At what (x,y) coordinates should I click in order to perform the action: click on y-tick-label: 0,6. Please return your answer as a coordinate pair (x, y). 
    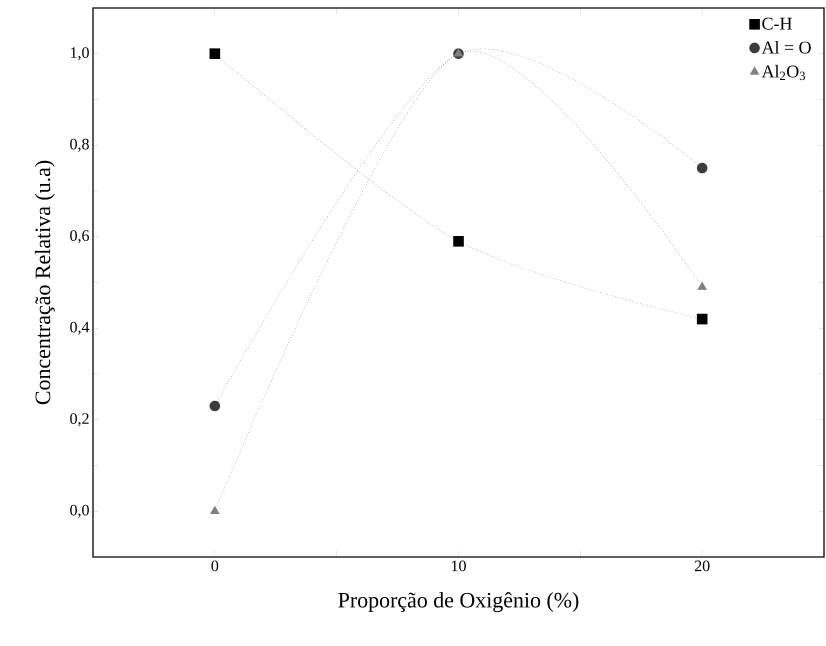
    Looking at the image, I should click on (80, 237).